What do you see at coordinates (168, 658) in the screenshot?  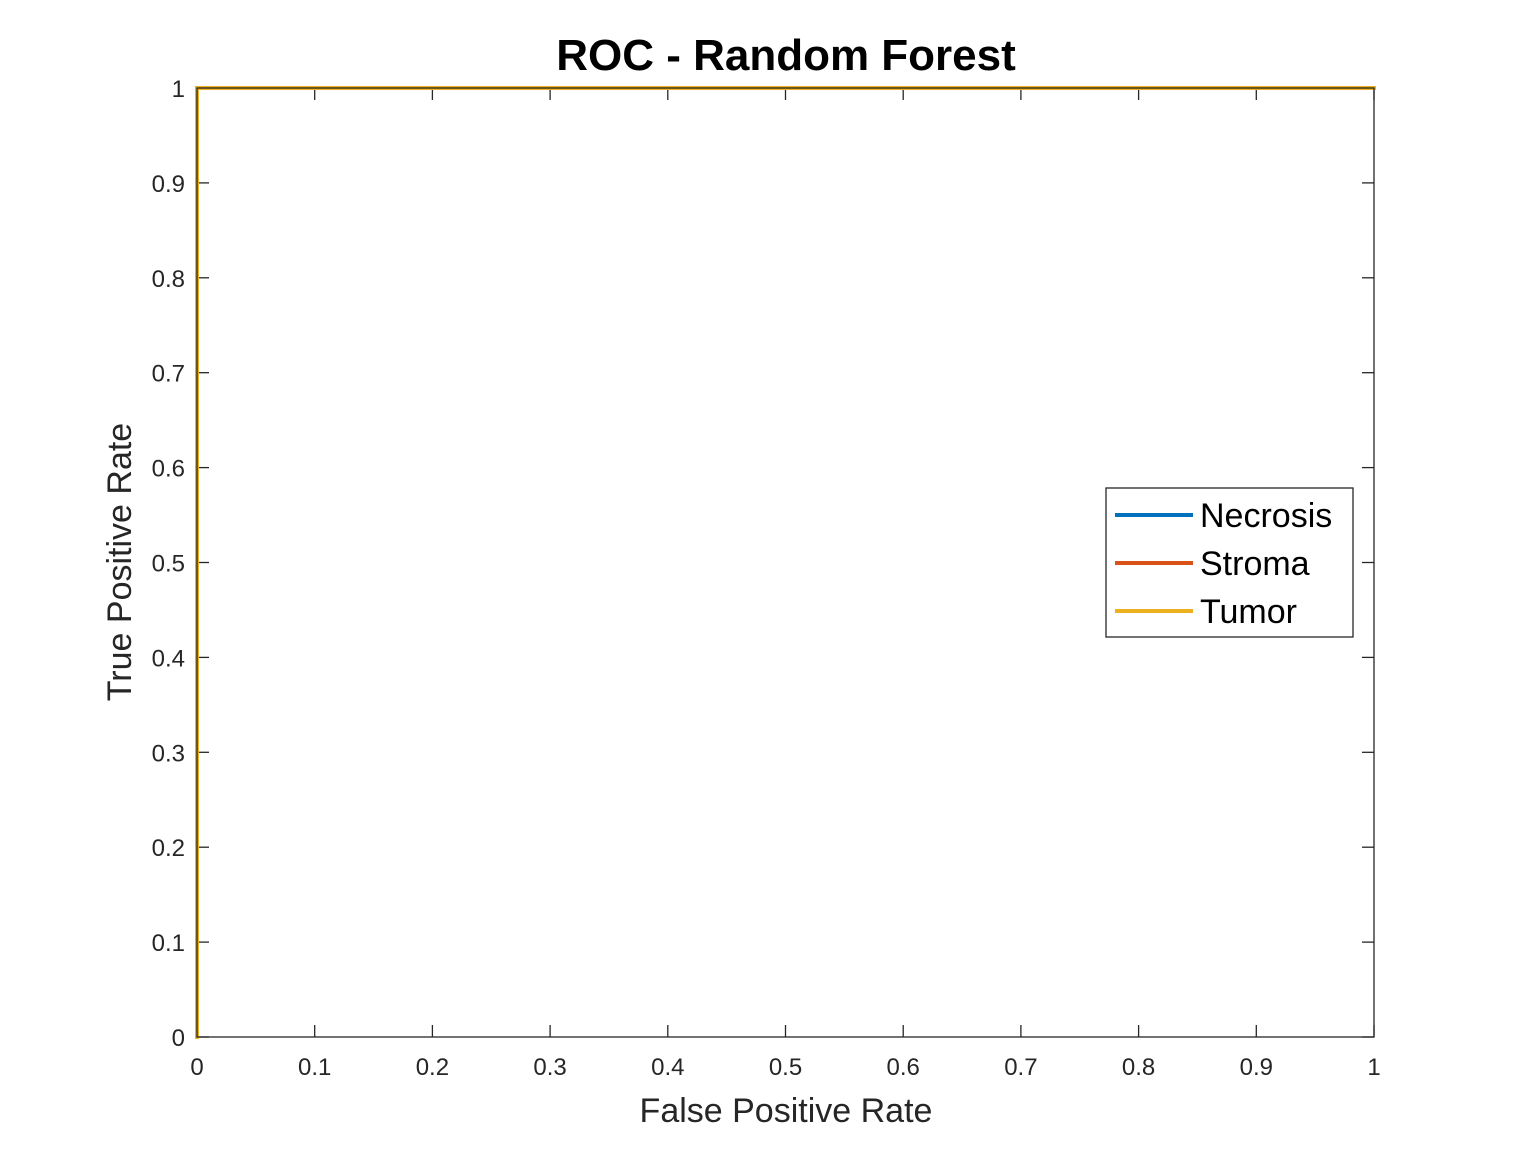 I see `y-tick-label: 0.4` at bounding box center [168, 658].